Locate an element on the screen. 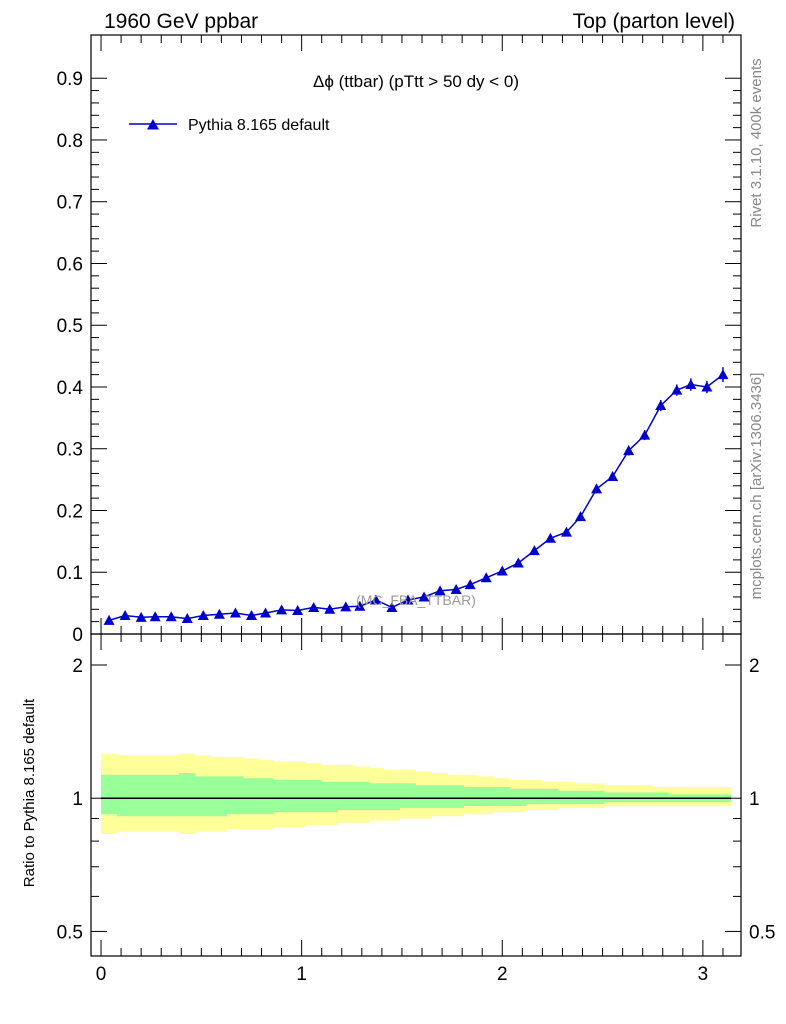 This screenshot has height=1024, width=786. legend: Pythia 8.165 default is located at coordinates (229, 125).